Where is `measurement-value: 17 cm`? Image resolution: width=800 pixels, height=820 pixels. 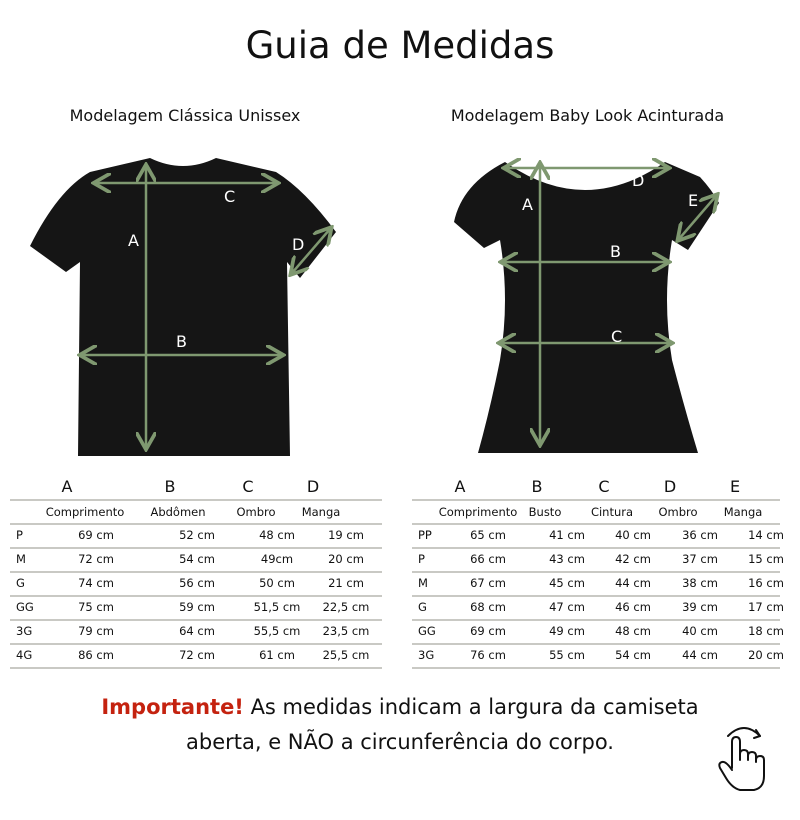 measurement-value: 17 cm is located at coordinates (766, 607).